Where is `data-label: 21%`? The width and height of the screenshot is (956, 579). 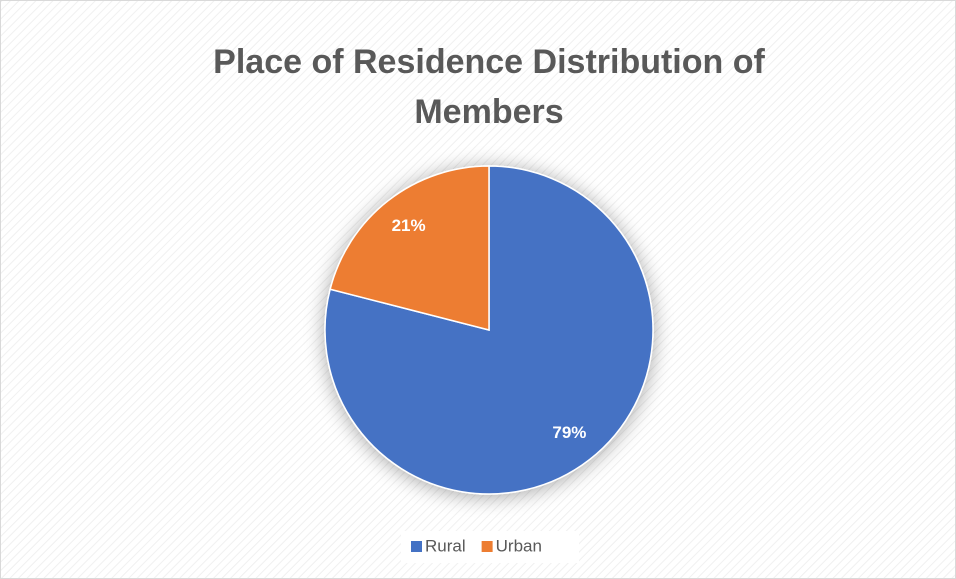
data-label: 21% is located at coordinates (409, 225).